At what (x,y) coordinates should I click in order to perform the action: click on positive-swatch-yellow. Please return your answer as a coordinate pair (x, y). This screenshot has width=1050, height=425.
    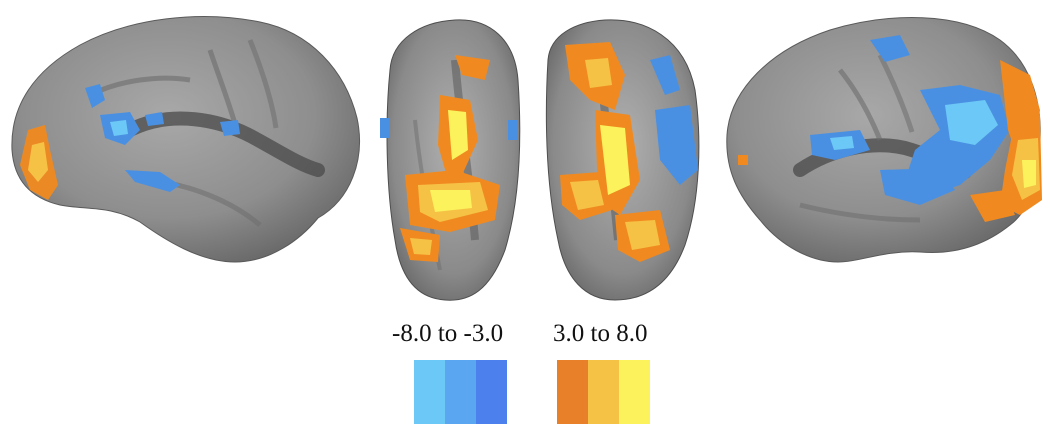
    Looking at the image, I should click on (634, 392).